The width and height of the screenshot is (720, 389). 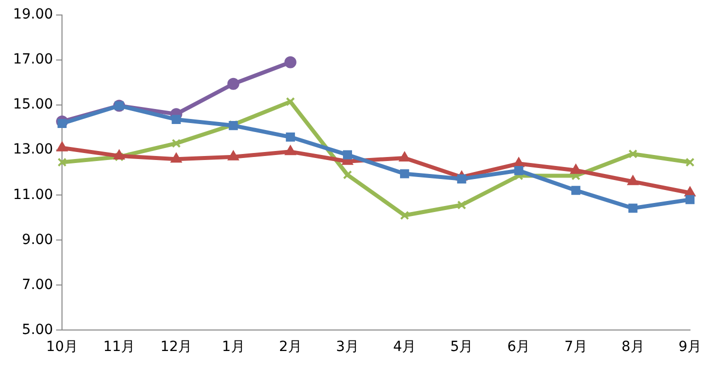 I want to click on x-tick-label: 2月, so click(x=290, y=347).